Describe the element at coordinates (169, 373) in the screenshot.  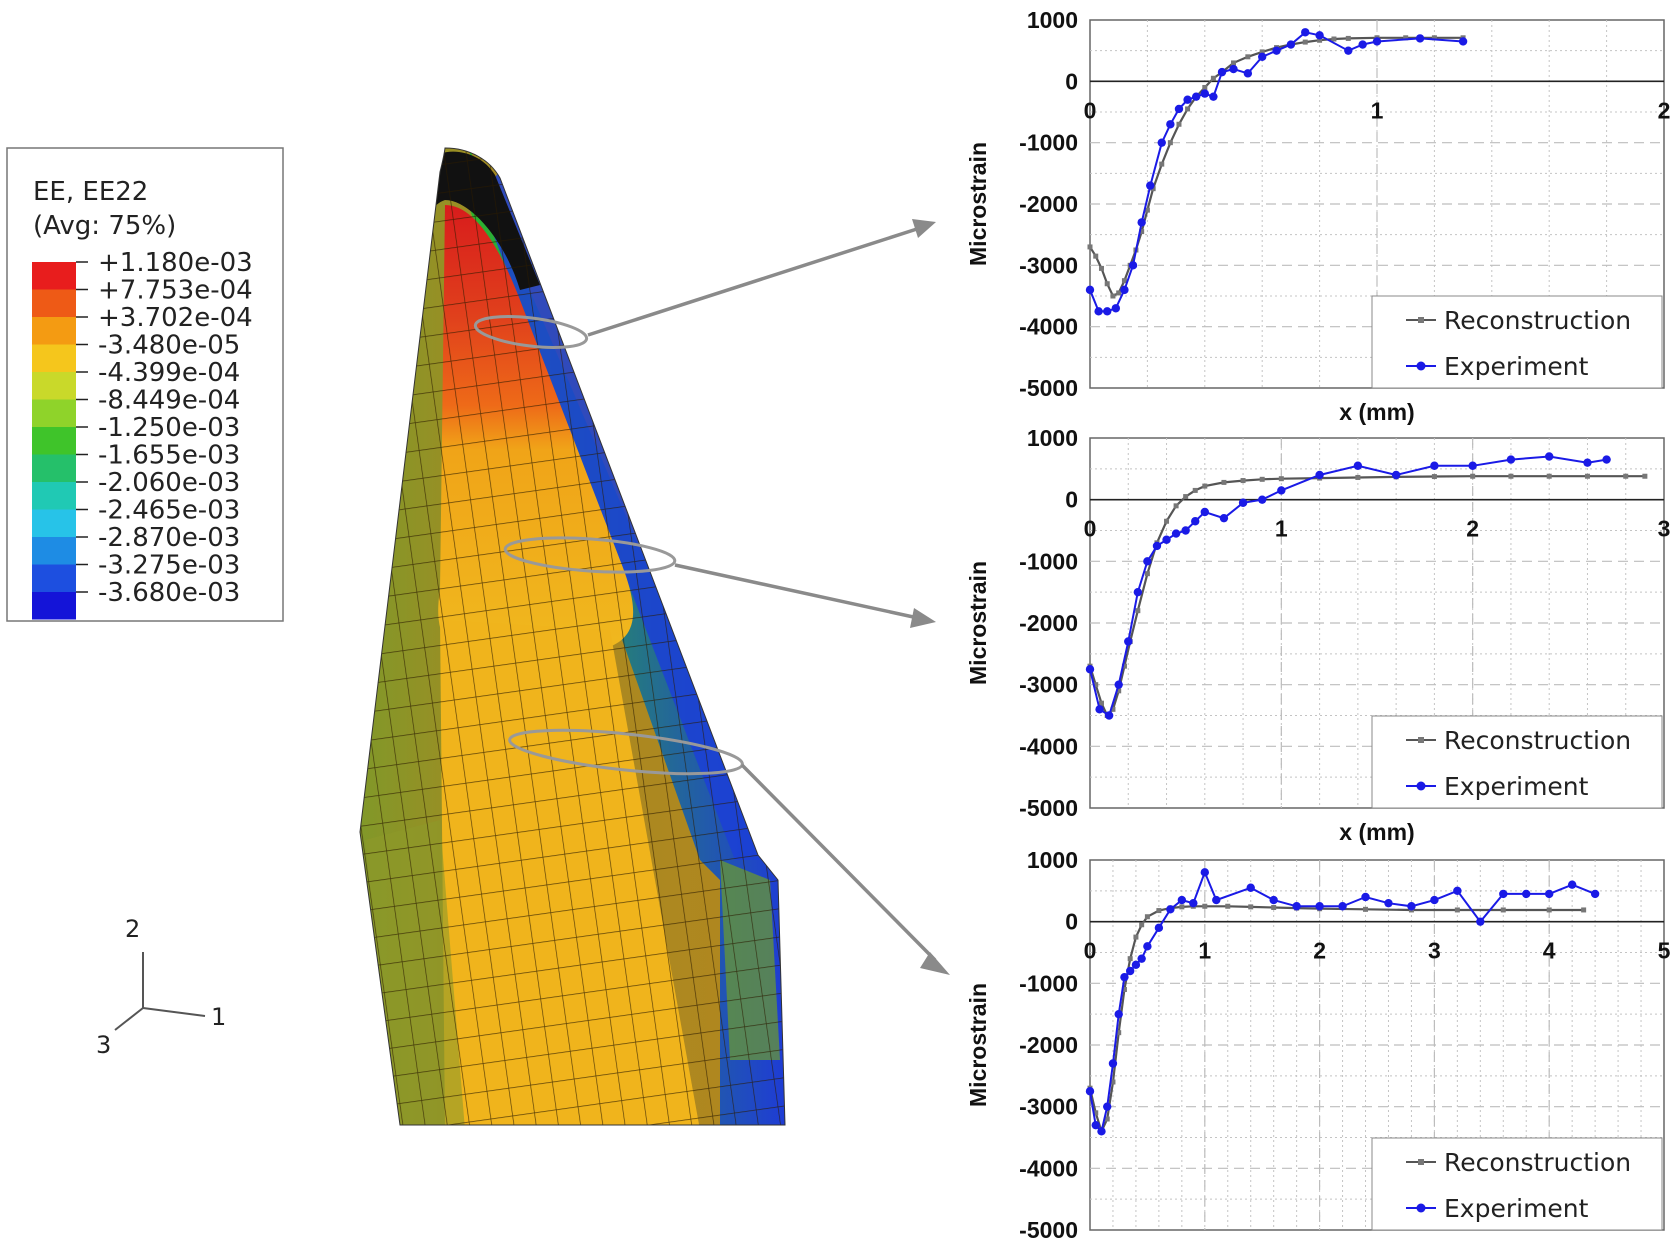
I see `legend-level-label: -4.399e-04` at that location.